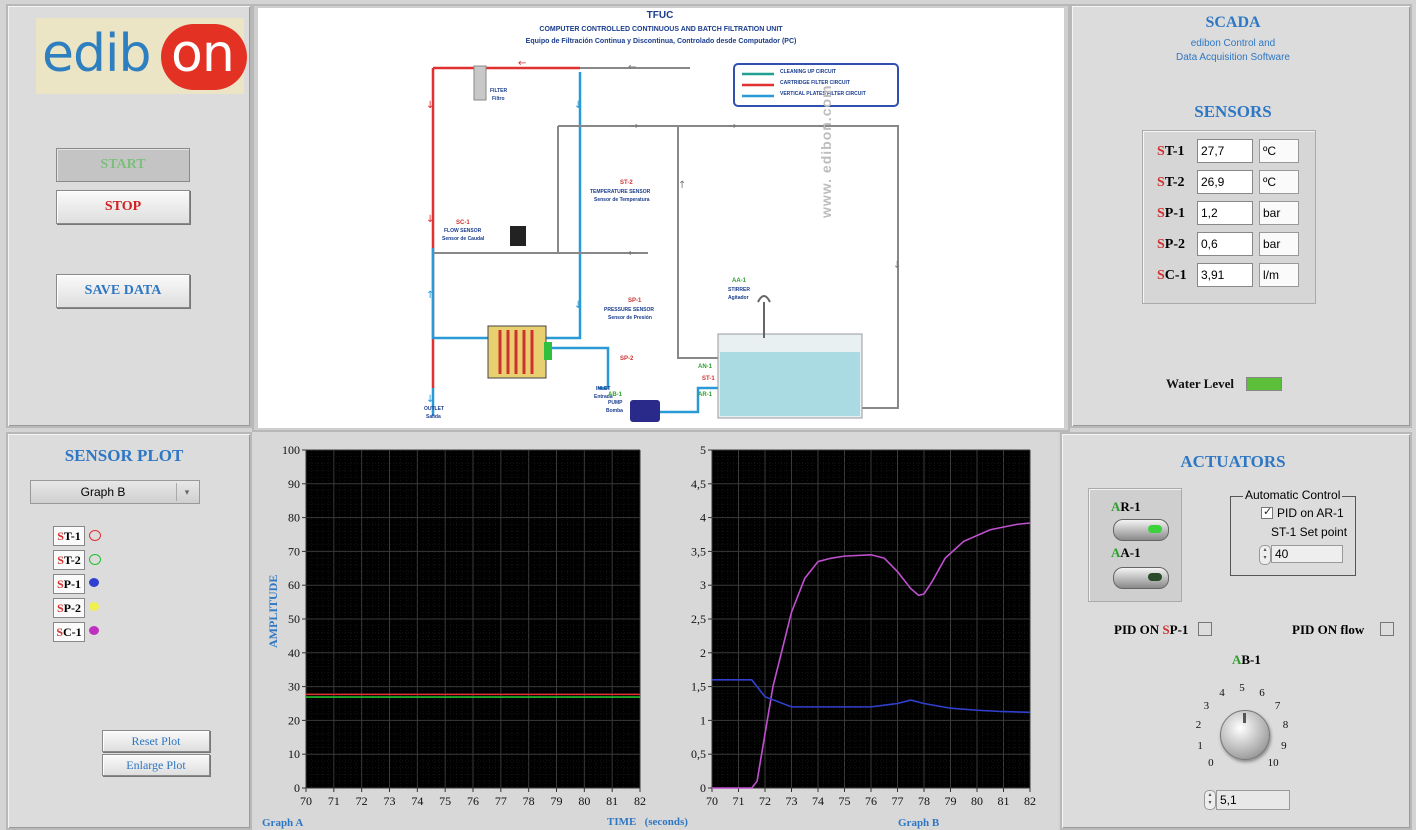 This screenshot has width=1416, height=830. Describe the element at coordinates (622, 200) in the screenshot. I see `st2-label-es: Sensor de Temperatura` at that location.